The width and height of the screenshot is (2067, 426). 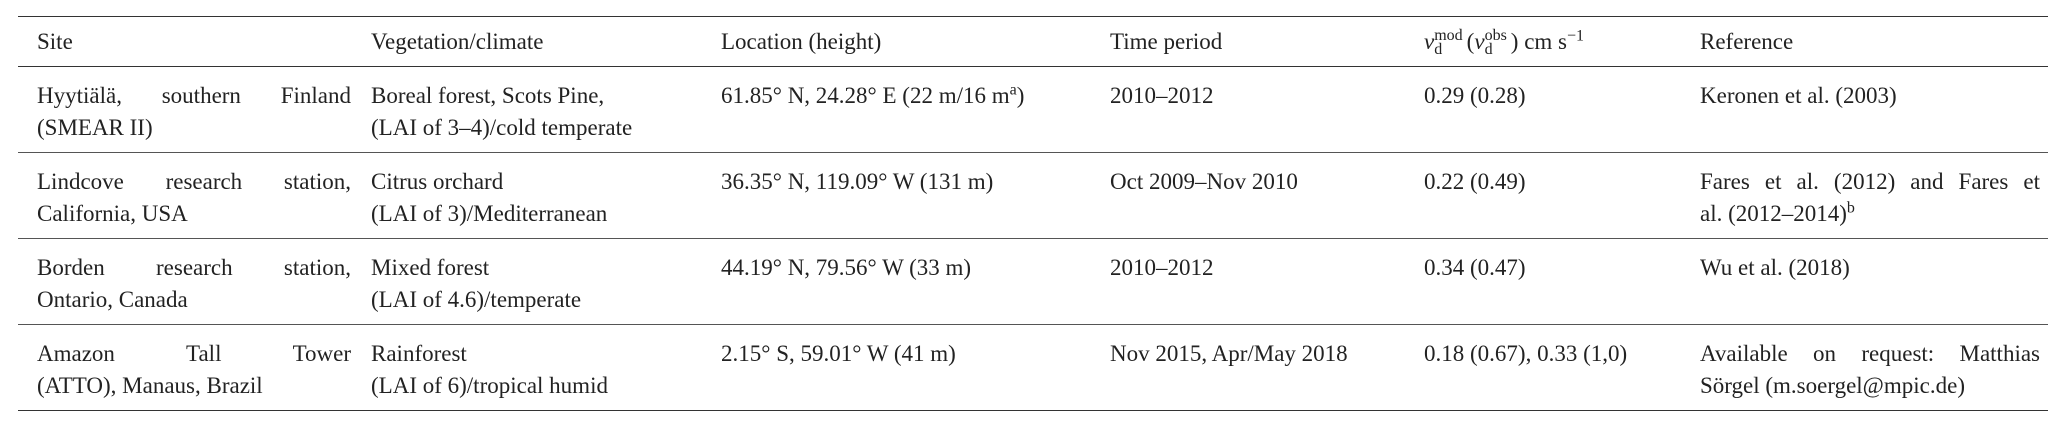 I want to click on text: 61.85° N, 24.28° E (22 m/16 m, so click(x=865, y=95).